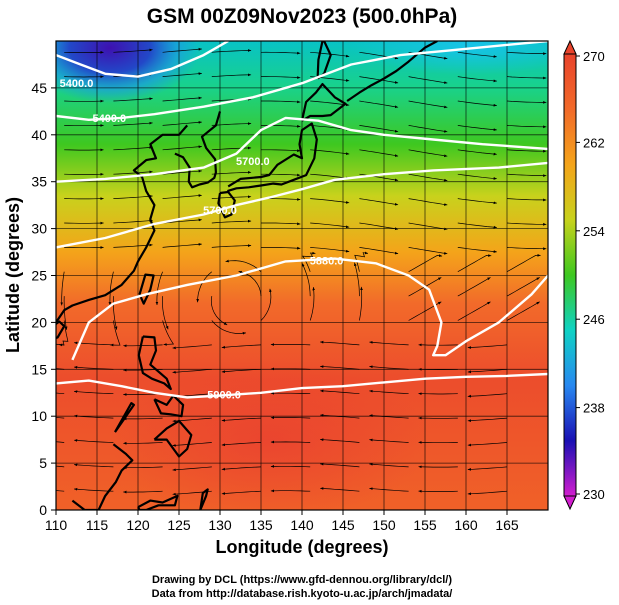  I want to click on contour-label: 5400.0, so click(109, 119).